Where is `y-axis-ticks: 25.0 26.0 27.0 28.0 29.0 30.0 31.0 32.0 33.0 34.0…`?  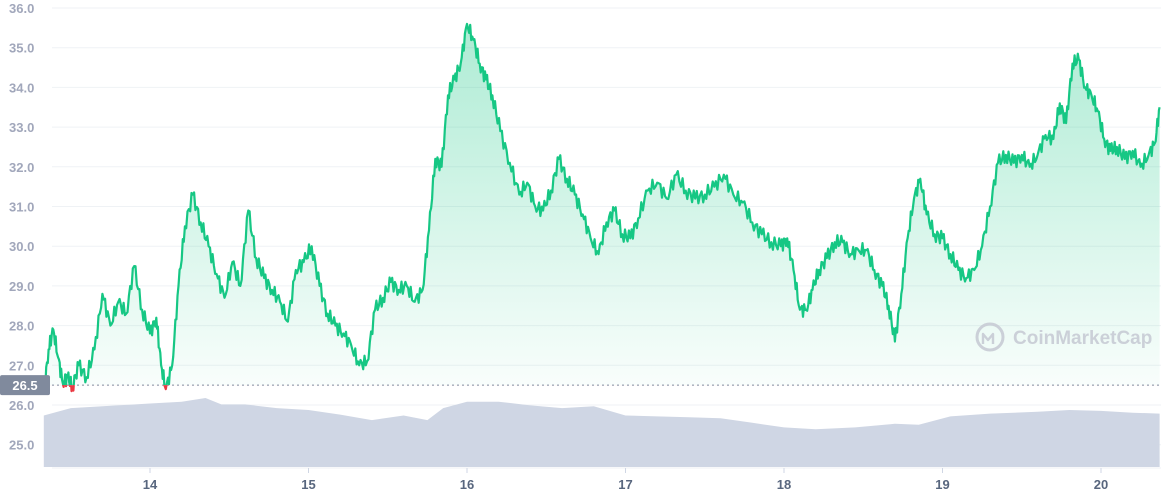 y-axis-ticks: 25.0 26.0 27.0 28.0 29.0 30.0 31.0 32.0 33.0 34.0… is located at coordinates (21, 227).